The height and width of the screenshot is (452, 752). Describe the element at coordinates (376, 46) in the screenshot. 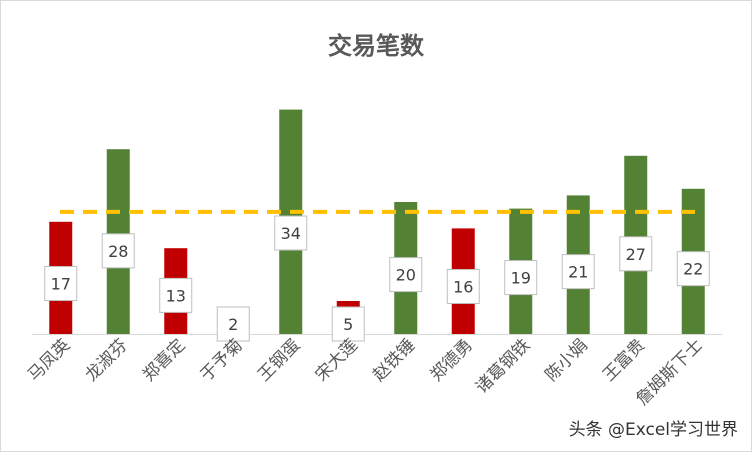

I see `chart-title: 交易笔数` at that location.